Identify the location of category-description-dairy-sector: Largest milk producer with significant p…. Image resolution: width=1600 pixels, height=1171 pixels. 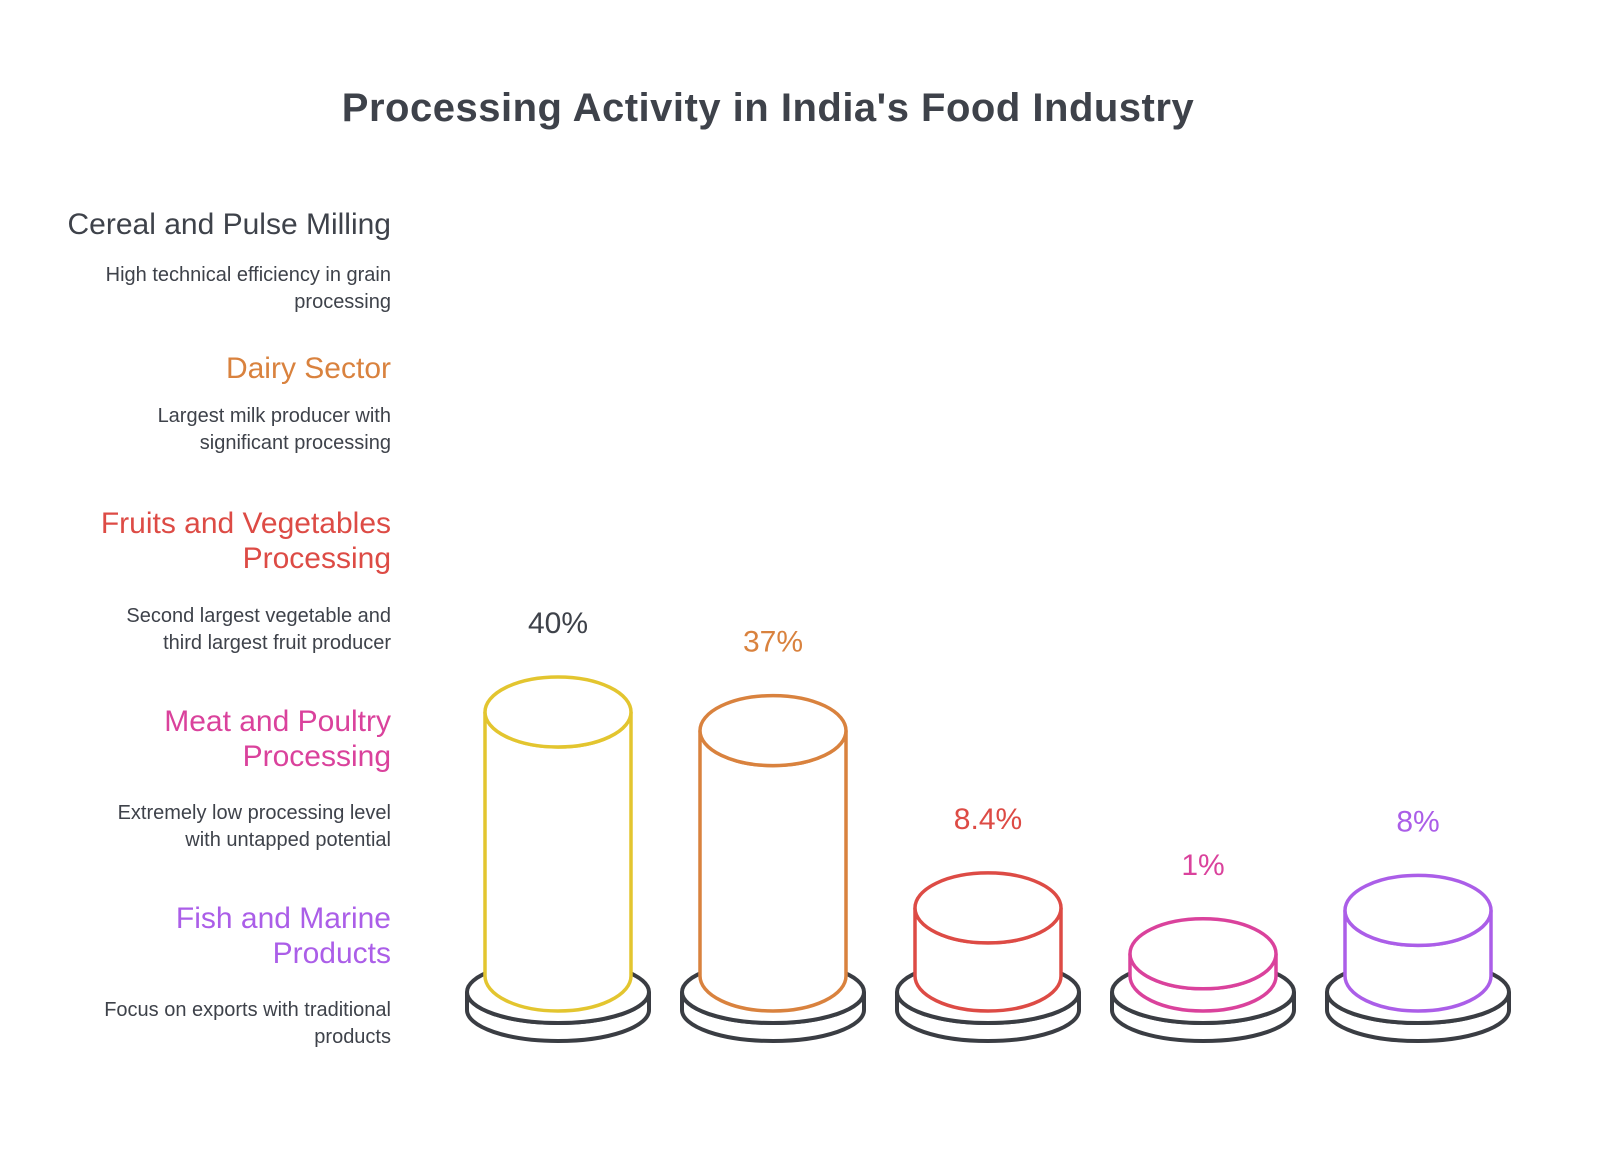
(274, 429).